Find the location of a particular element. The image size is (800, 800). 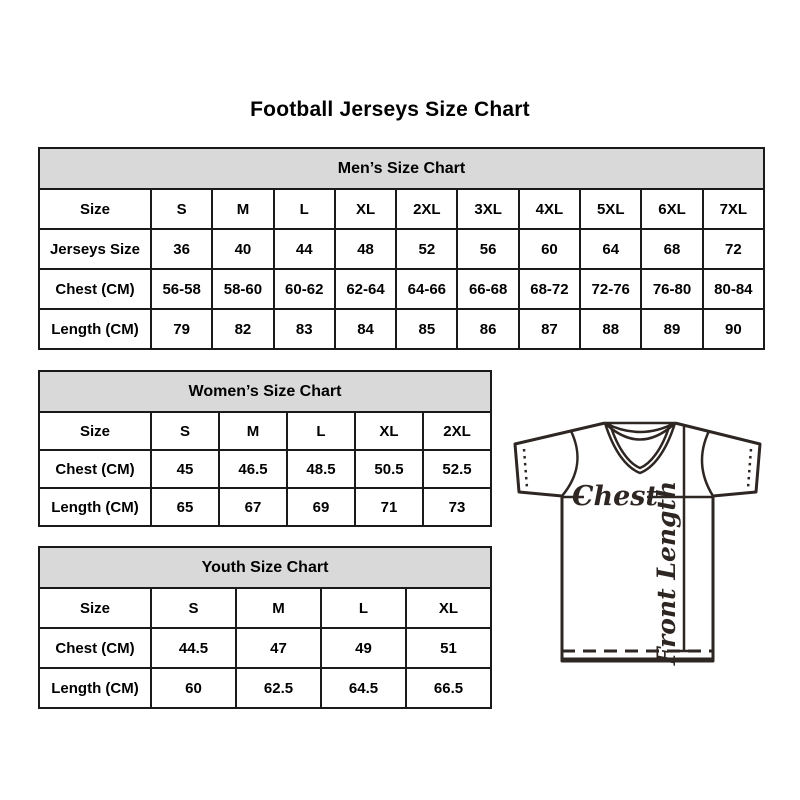

men-cell: 72 is located at coordinates (733, 249).